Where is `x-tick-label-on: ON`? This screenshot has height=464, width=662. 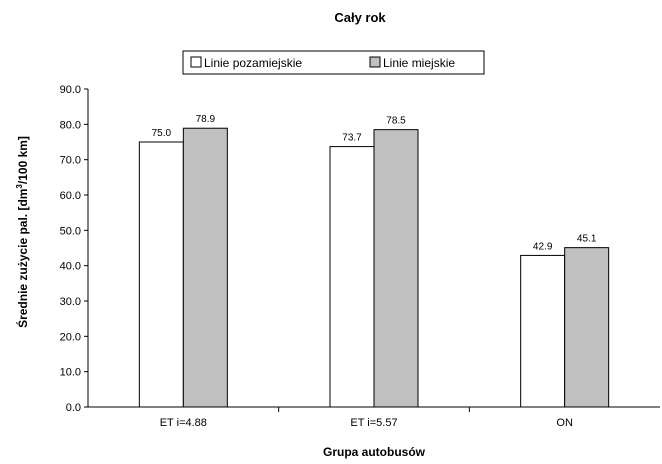
x-tick-label-on: ON is located at coordinates (564, 423).